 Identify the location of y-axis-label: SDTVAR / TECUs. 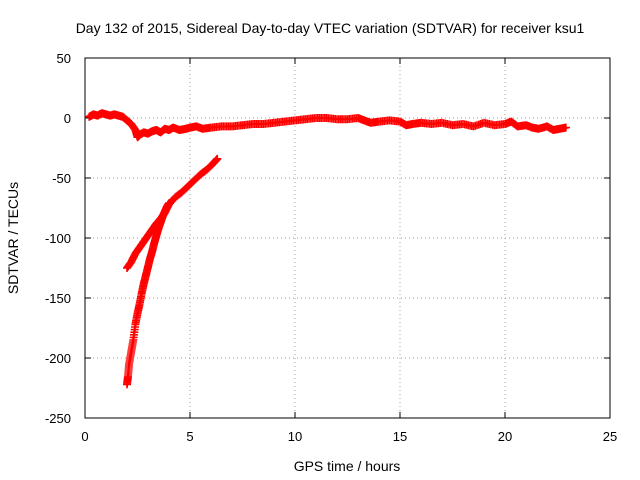
(13, 238).